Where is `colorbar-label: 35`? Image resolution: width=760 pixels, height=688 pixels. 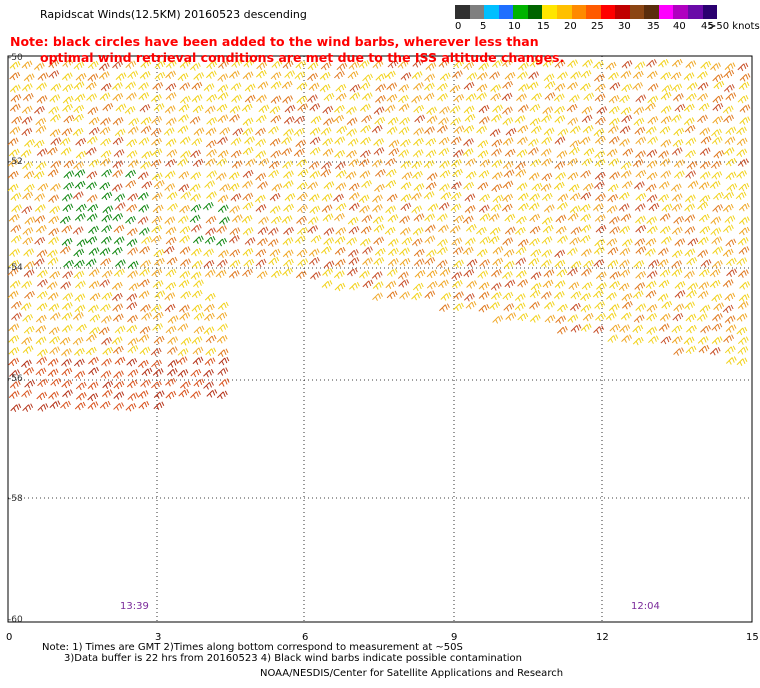
colorbar-label: 35 is located at coordinates (653, 26).